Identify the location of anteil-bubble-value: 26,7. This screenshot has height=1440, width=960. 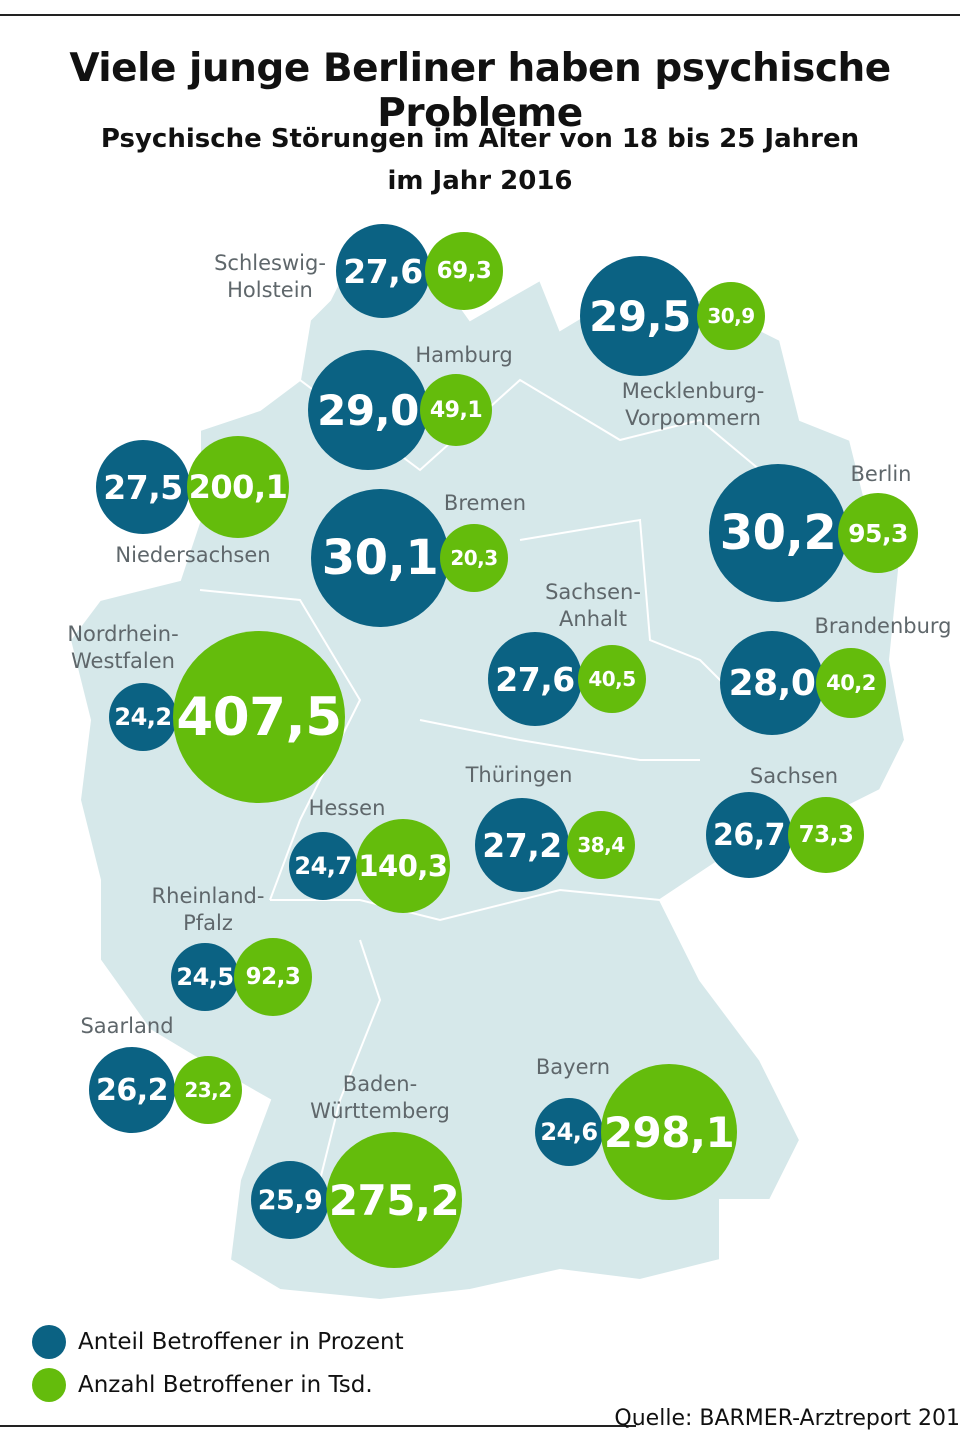
(749, 835).